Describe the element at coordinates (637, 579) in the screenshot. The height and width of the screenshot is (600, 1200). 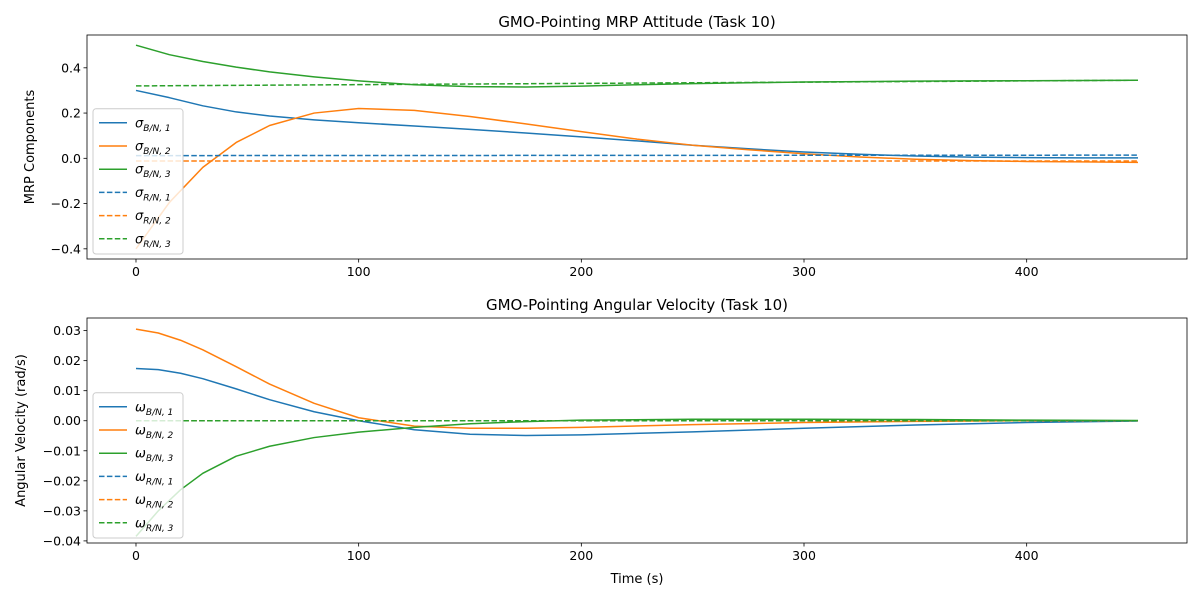
I see `x-axis-label: Time (s)` at that location.